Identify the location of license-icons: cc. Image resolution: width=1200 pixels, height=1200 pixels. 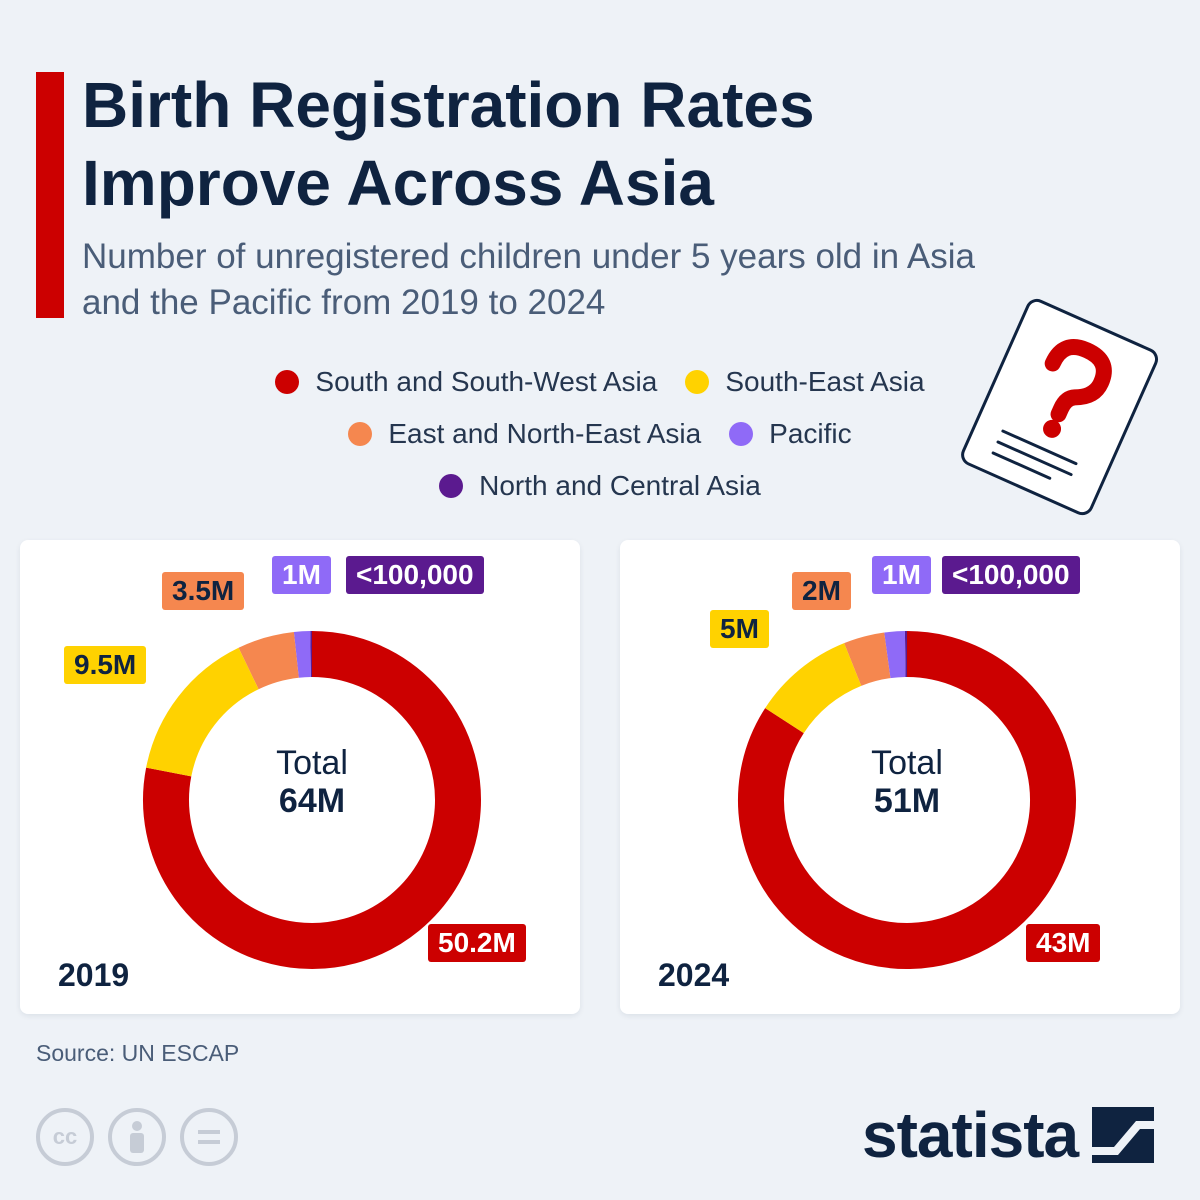
(137, 1137).